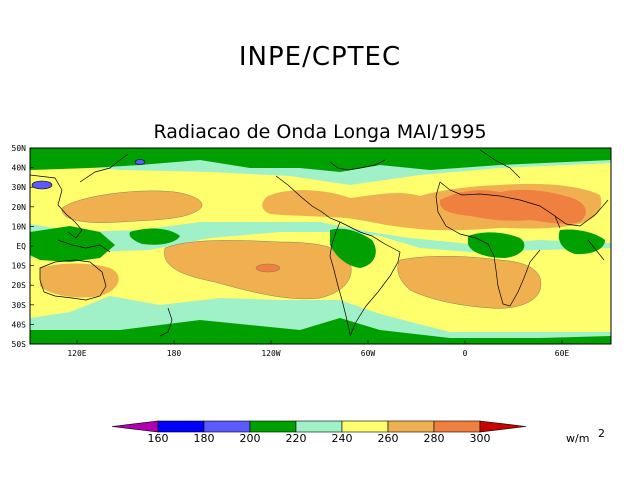 The height and width of the screenshot is (494, 640). Describe the element at coordinates (601, 433) in the screenshot. I see `units-exponent: 2` at that location.